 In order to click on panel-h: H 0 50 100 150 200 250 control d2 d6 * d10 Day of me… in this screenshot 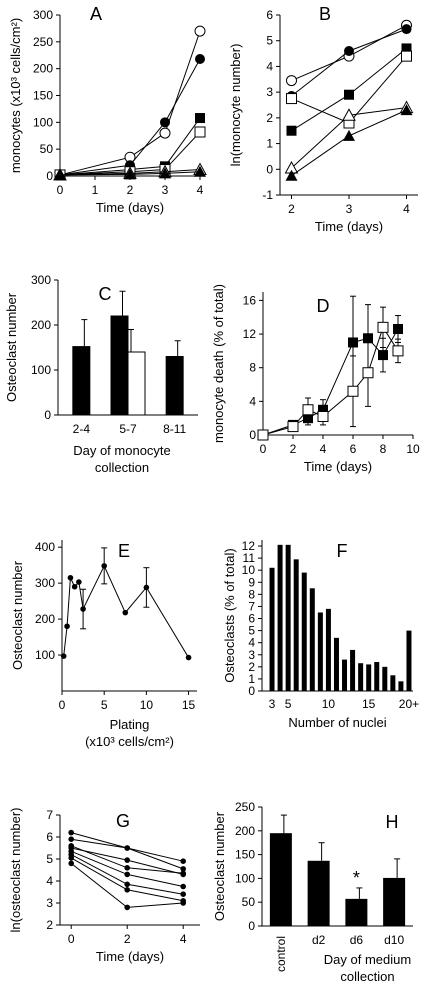, I will do `click(312, 892)`.